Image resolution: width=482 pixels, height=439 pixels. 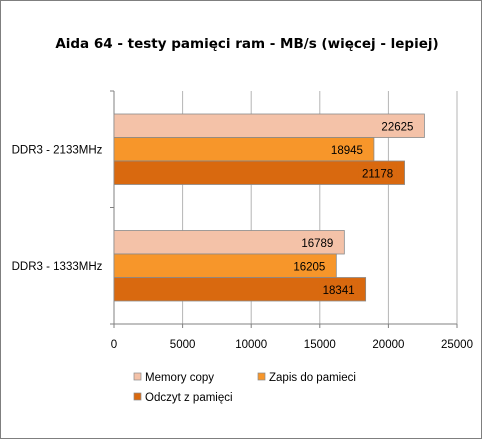 What do you see at coordinates (114, 345) in the screenshot?
I see `x-tick-label: 0` at bounding box center [114, 345].